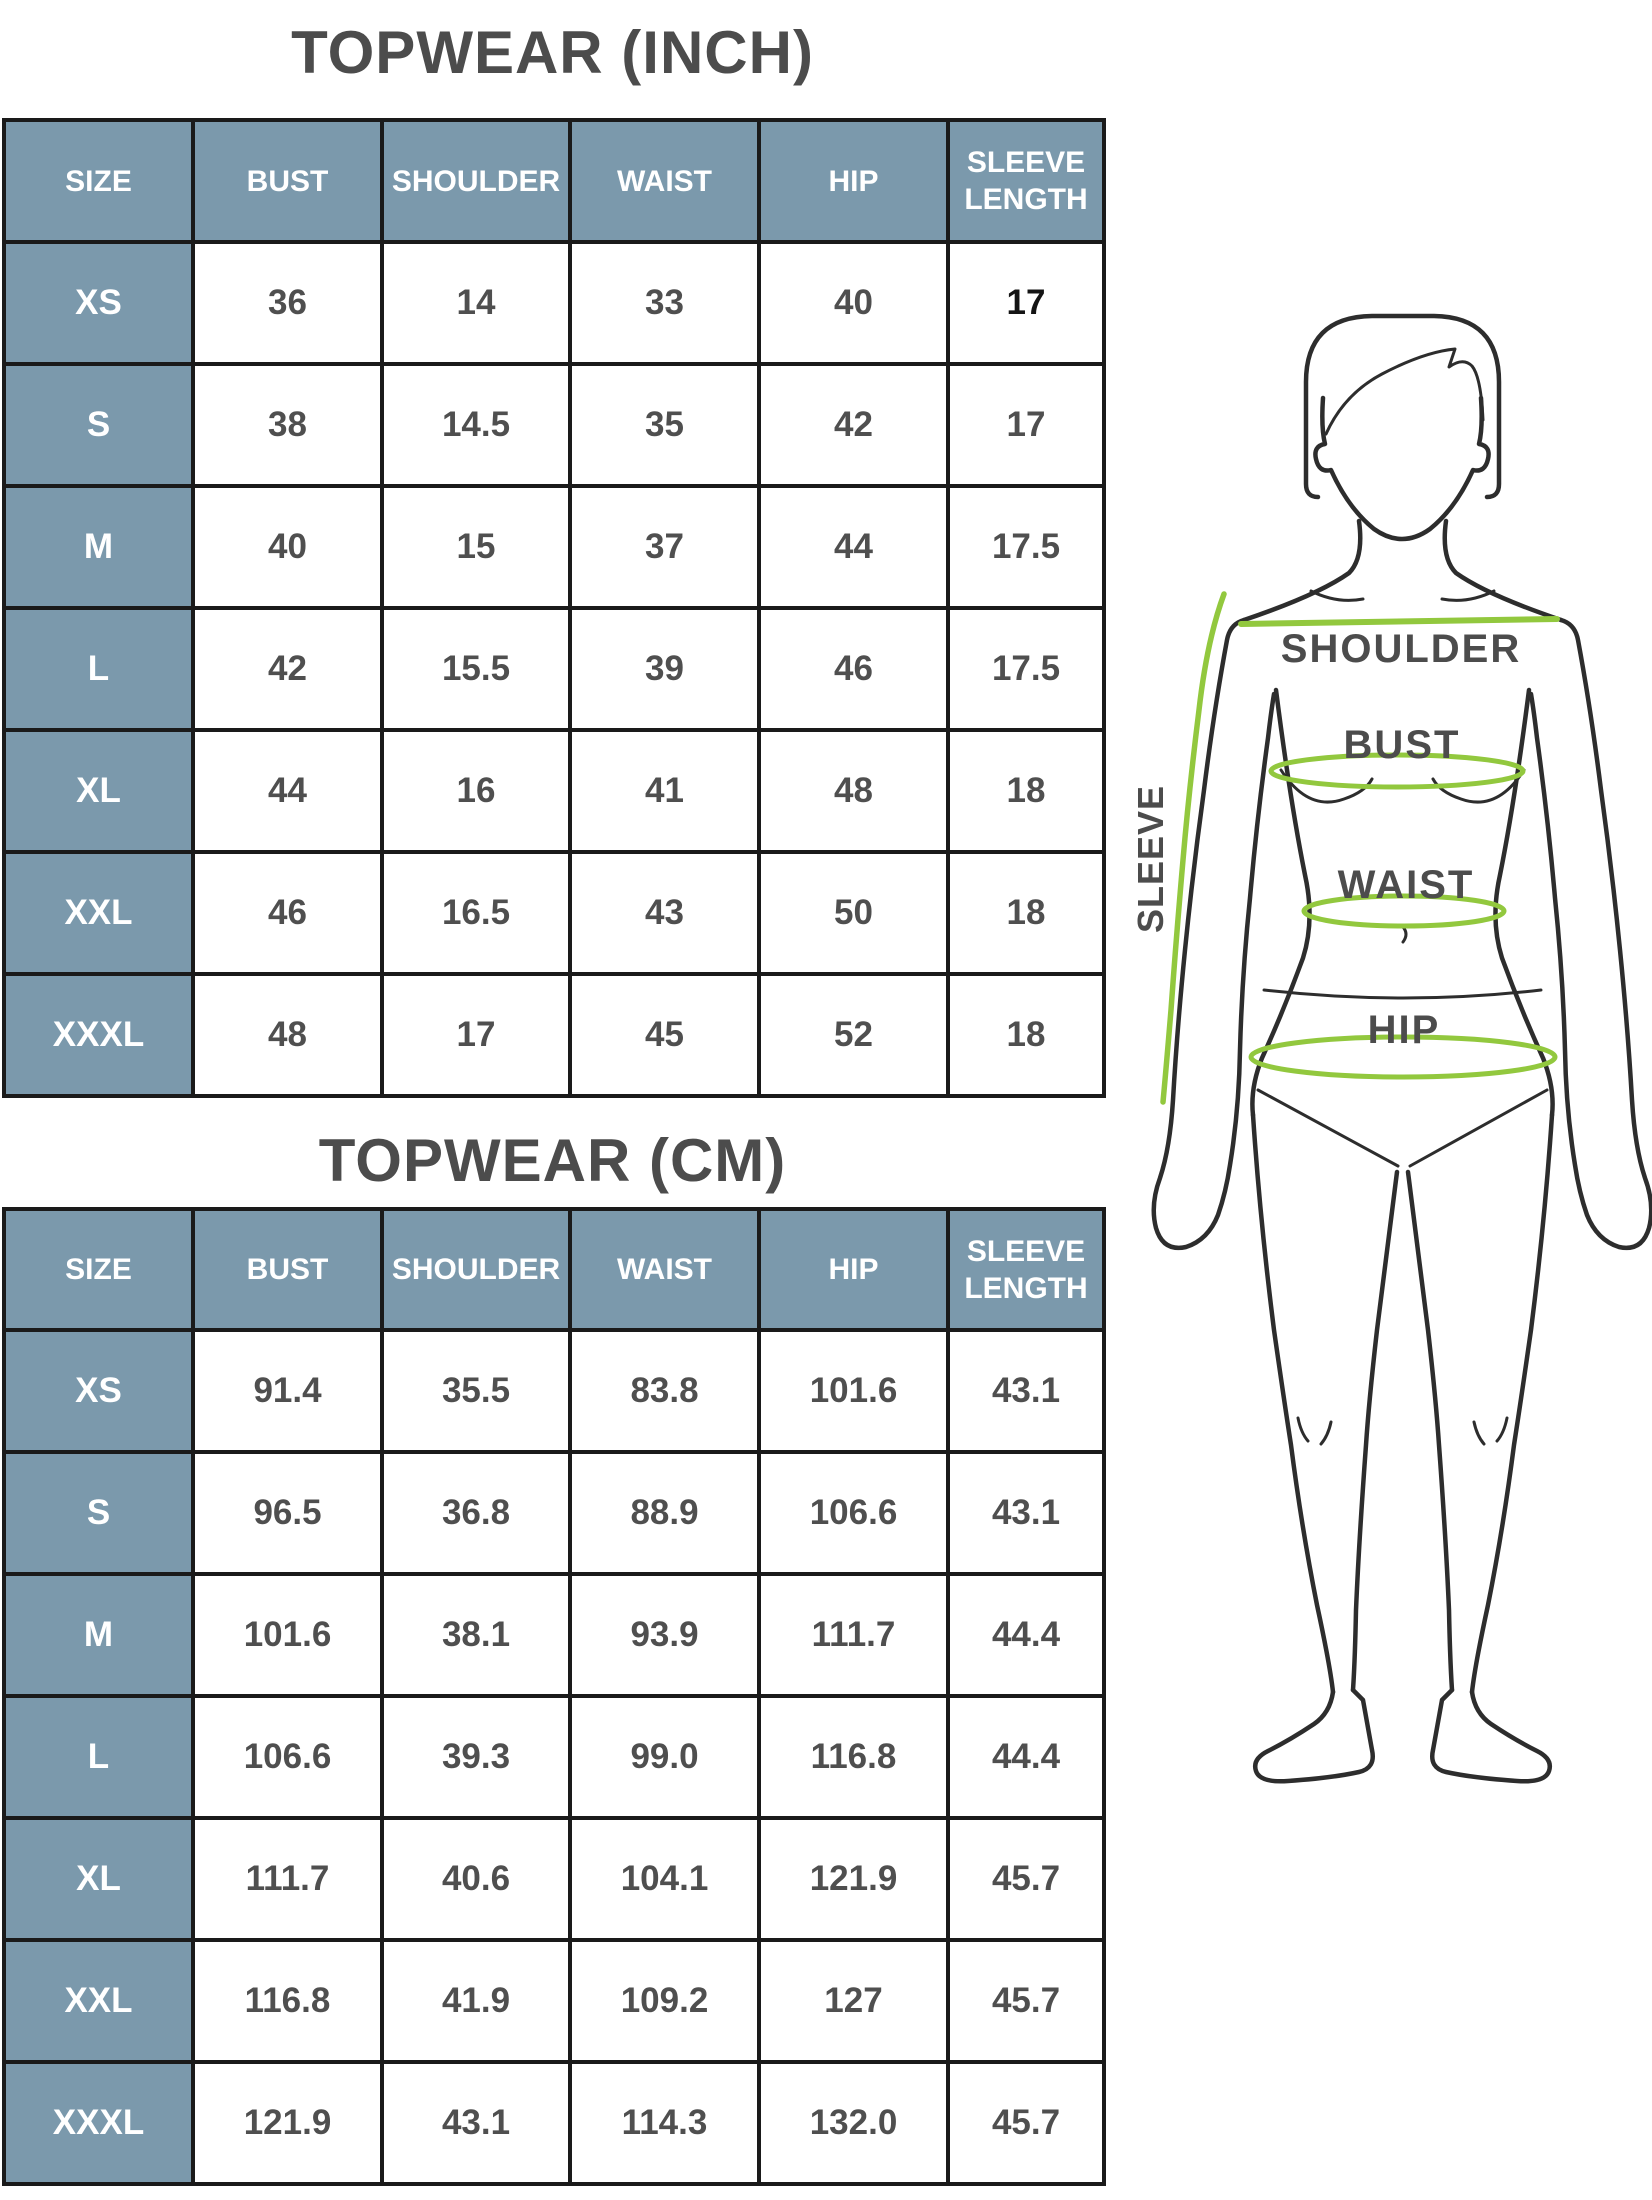  What do you see at coordinates (853, 2001) in the screenshot?
I see `value-cell: 127` at bounding box center [853, 2001].